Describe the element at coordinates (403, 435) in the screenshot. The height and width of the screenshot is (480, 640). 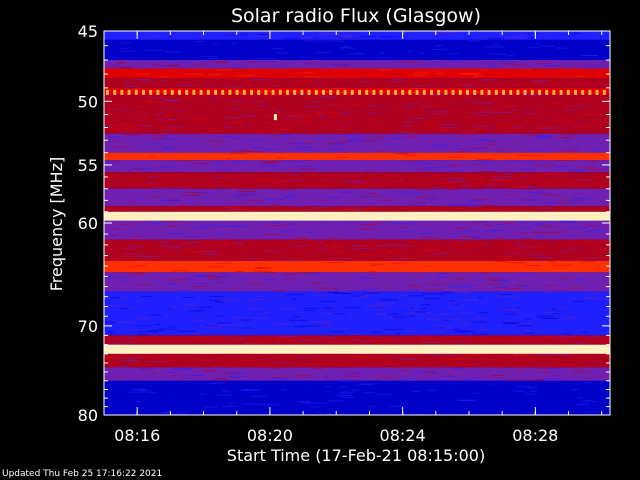
I see `x-tick-label: 08:24` at that location.